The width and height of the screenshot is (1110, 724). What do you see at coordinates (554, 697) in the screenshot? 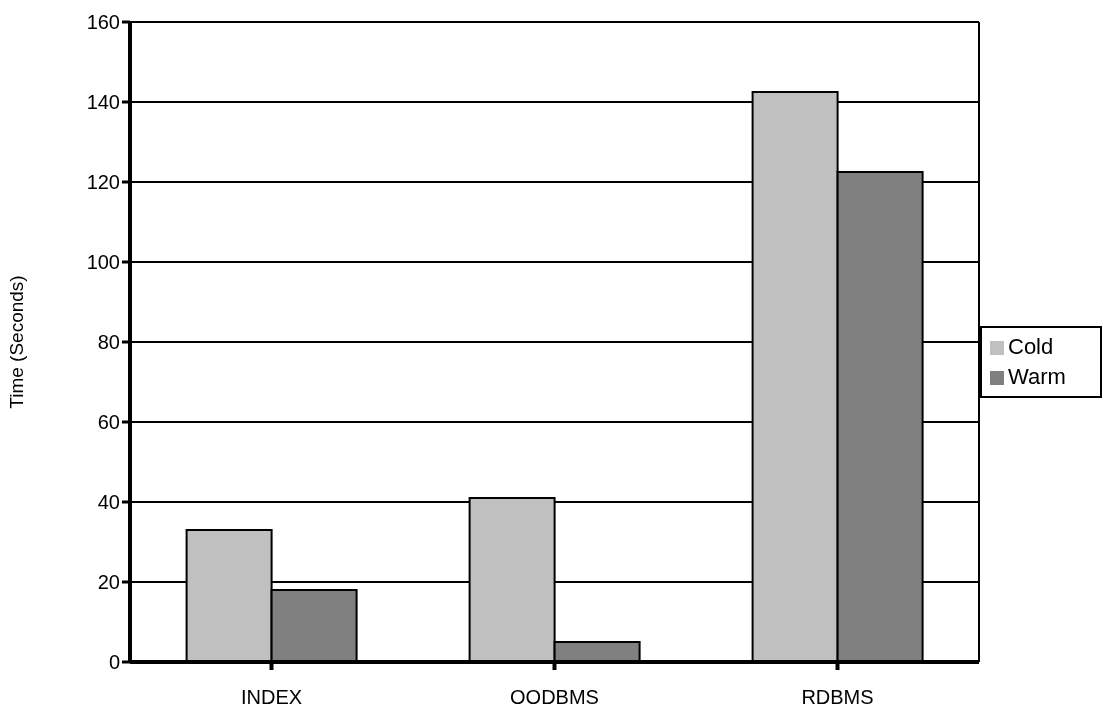
I see `x-tick-label: OODBMS` at bounding box center [554, 697].